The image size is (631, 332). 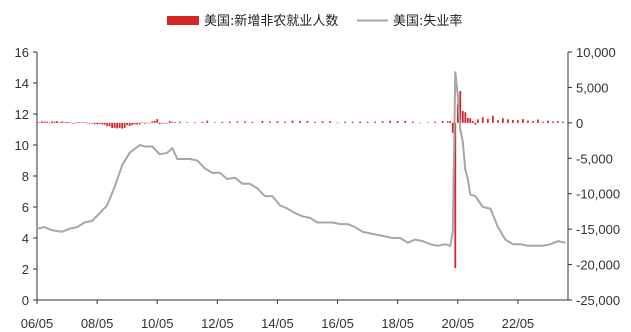 What do you see at coordinates (594, 158) in the screenshot?
I see `y-right-tick-label: -5,000` at bounding box center [594, 158].